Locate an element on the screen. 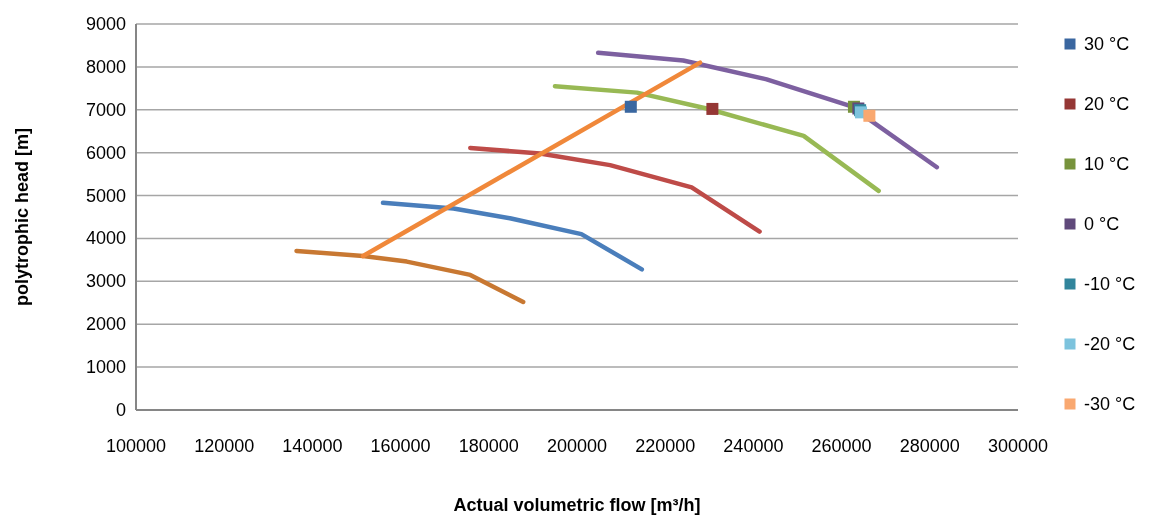 The height and width of the screenshot is (517, 1162). x-tick-label: 200000 is located at coordinates (577, 446).